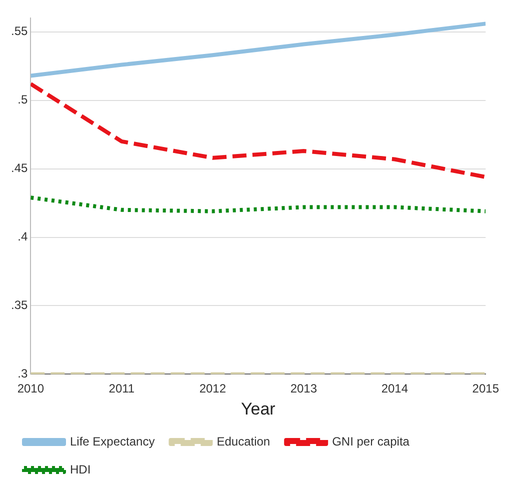  I want to click on x-tick-label: 2010, so click(30, 389).